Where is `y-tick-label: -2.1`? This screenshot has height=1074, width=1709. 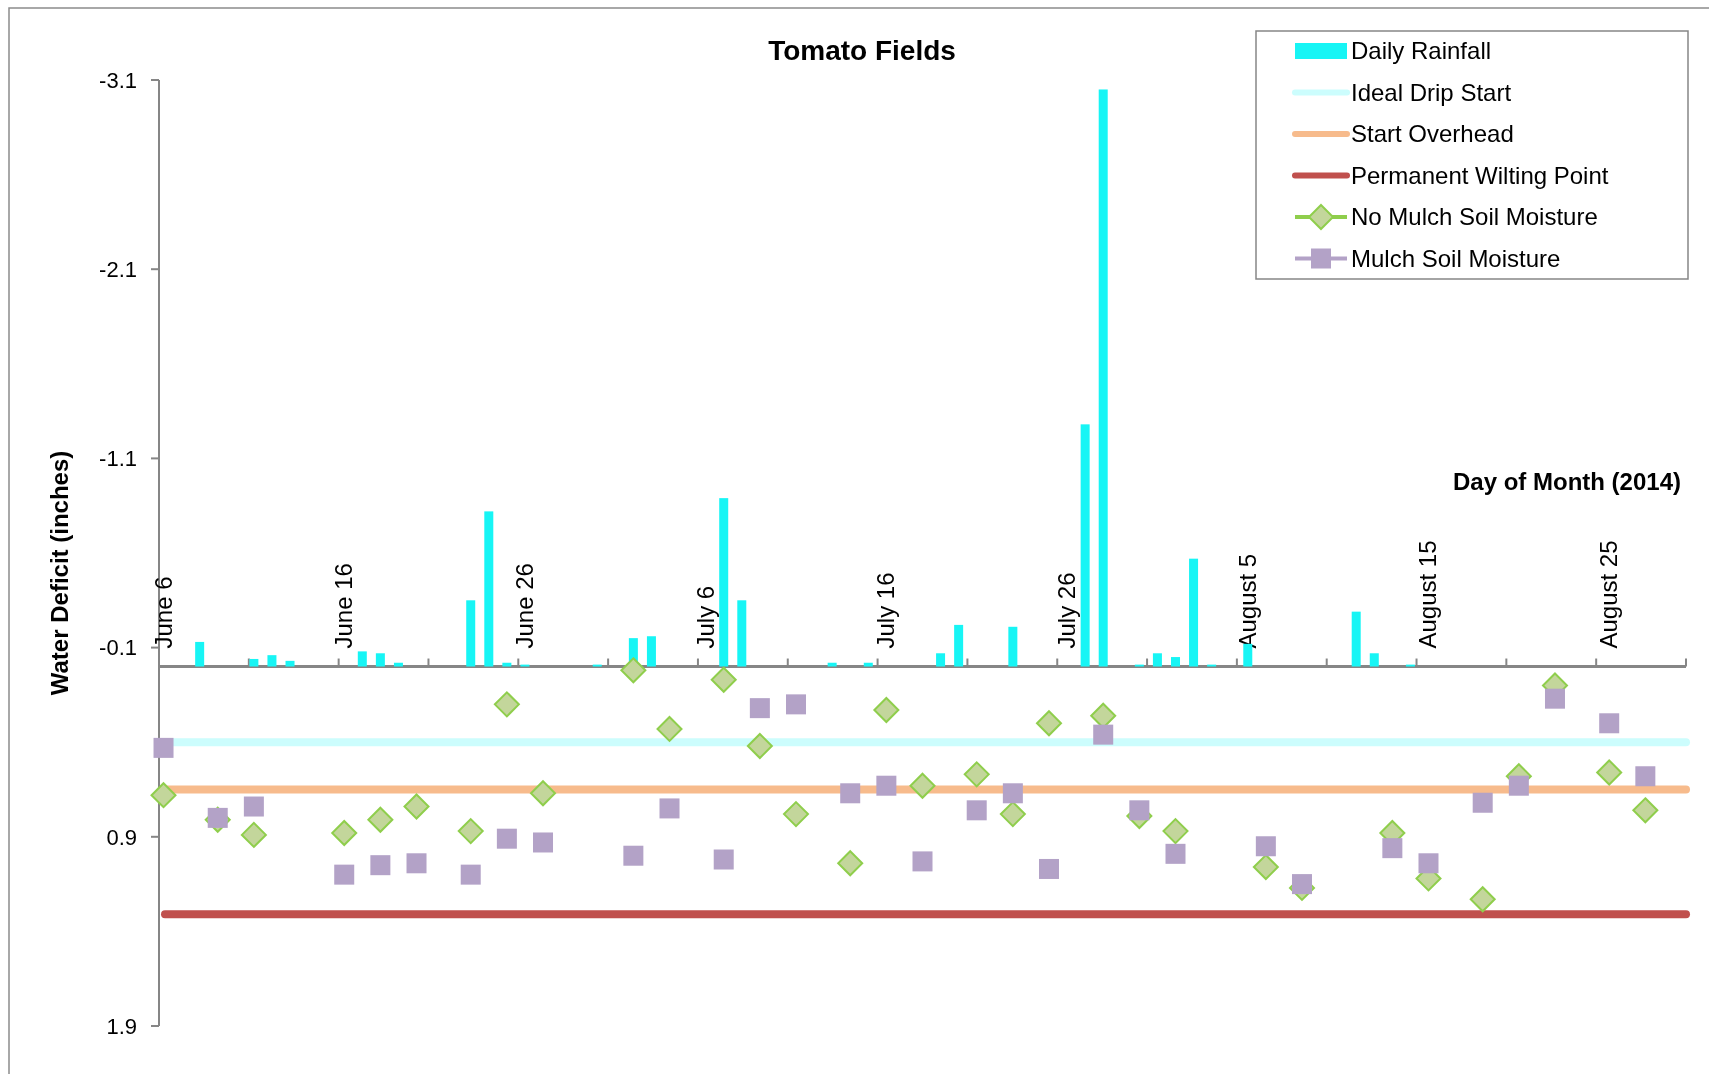
y-tick-label: -2.1 is located at coordinates (118, 269).